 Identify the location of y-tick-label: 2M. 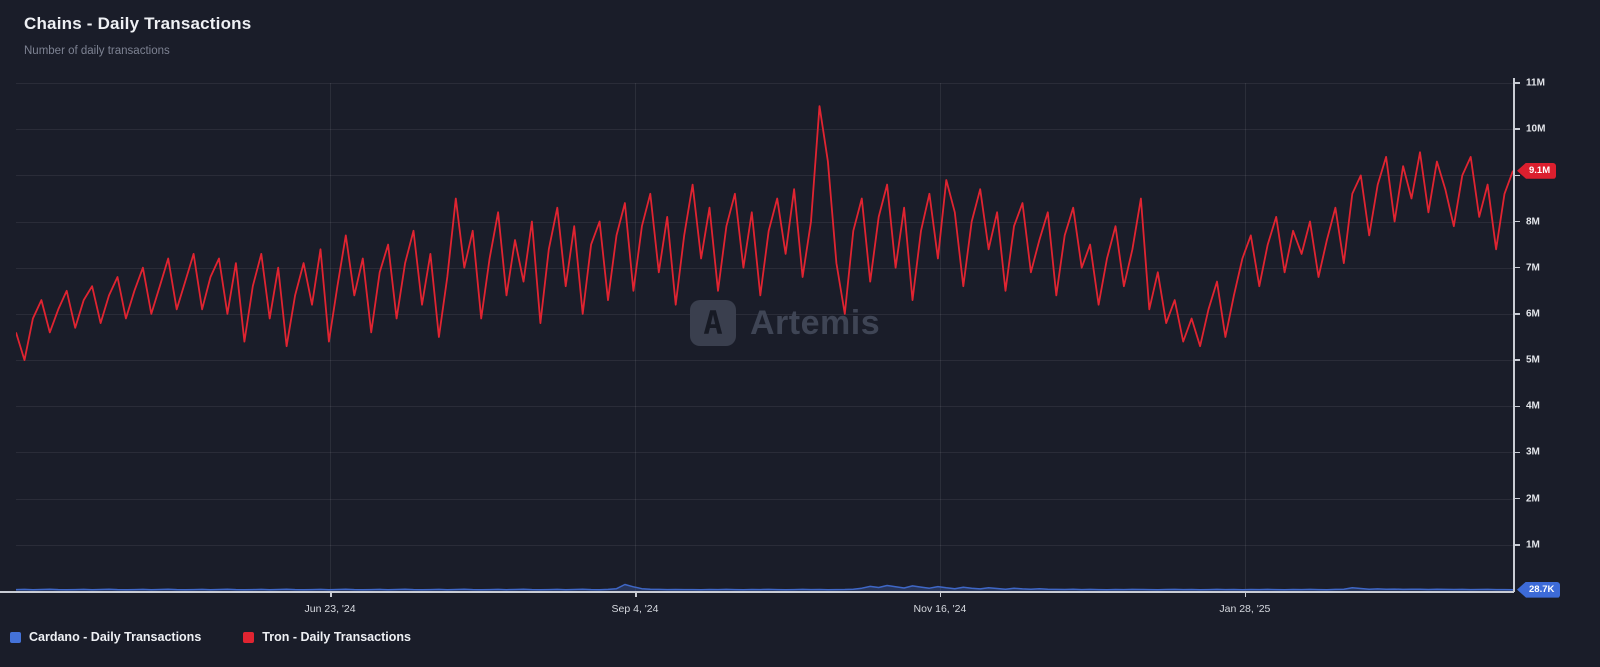
(1533, 499).